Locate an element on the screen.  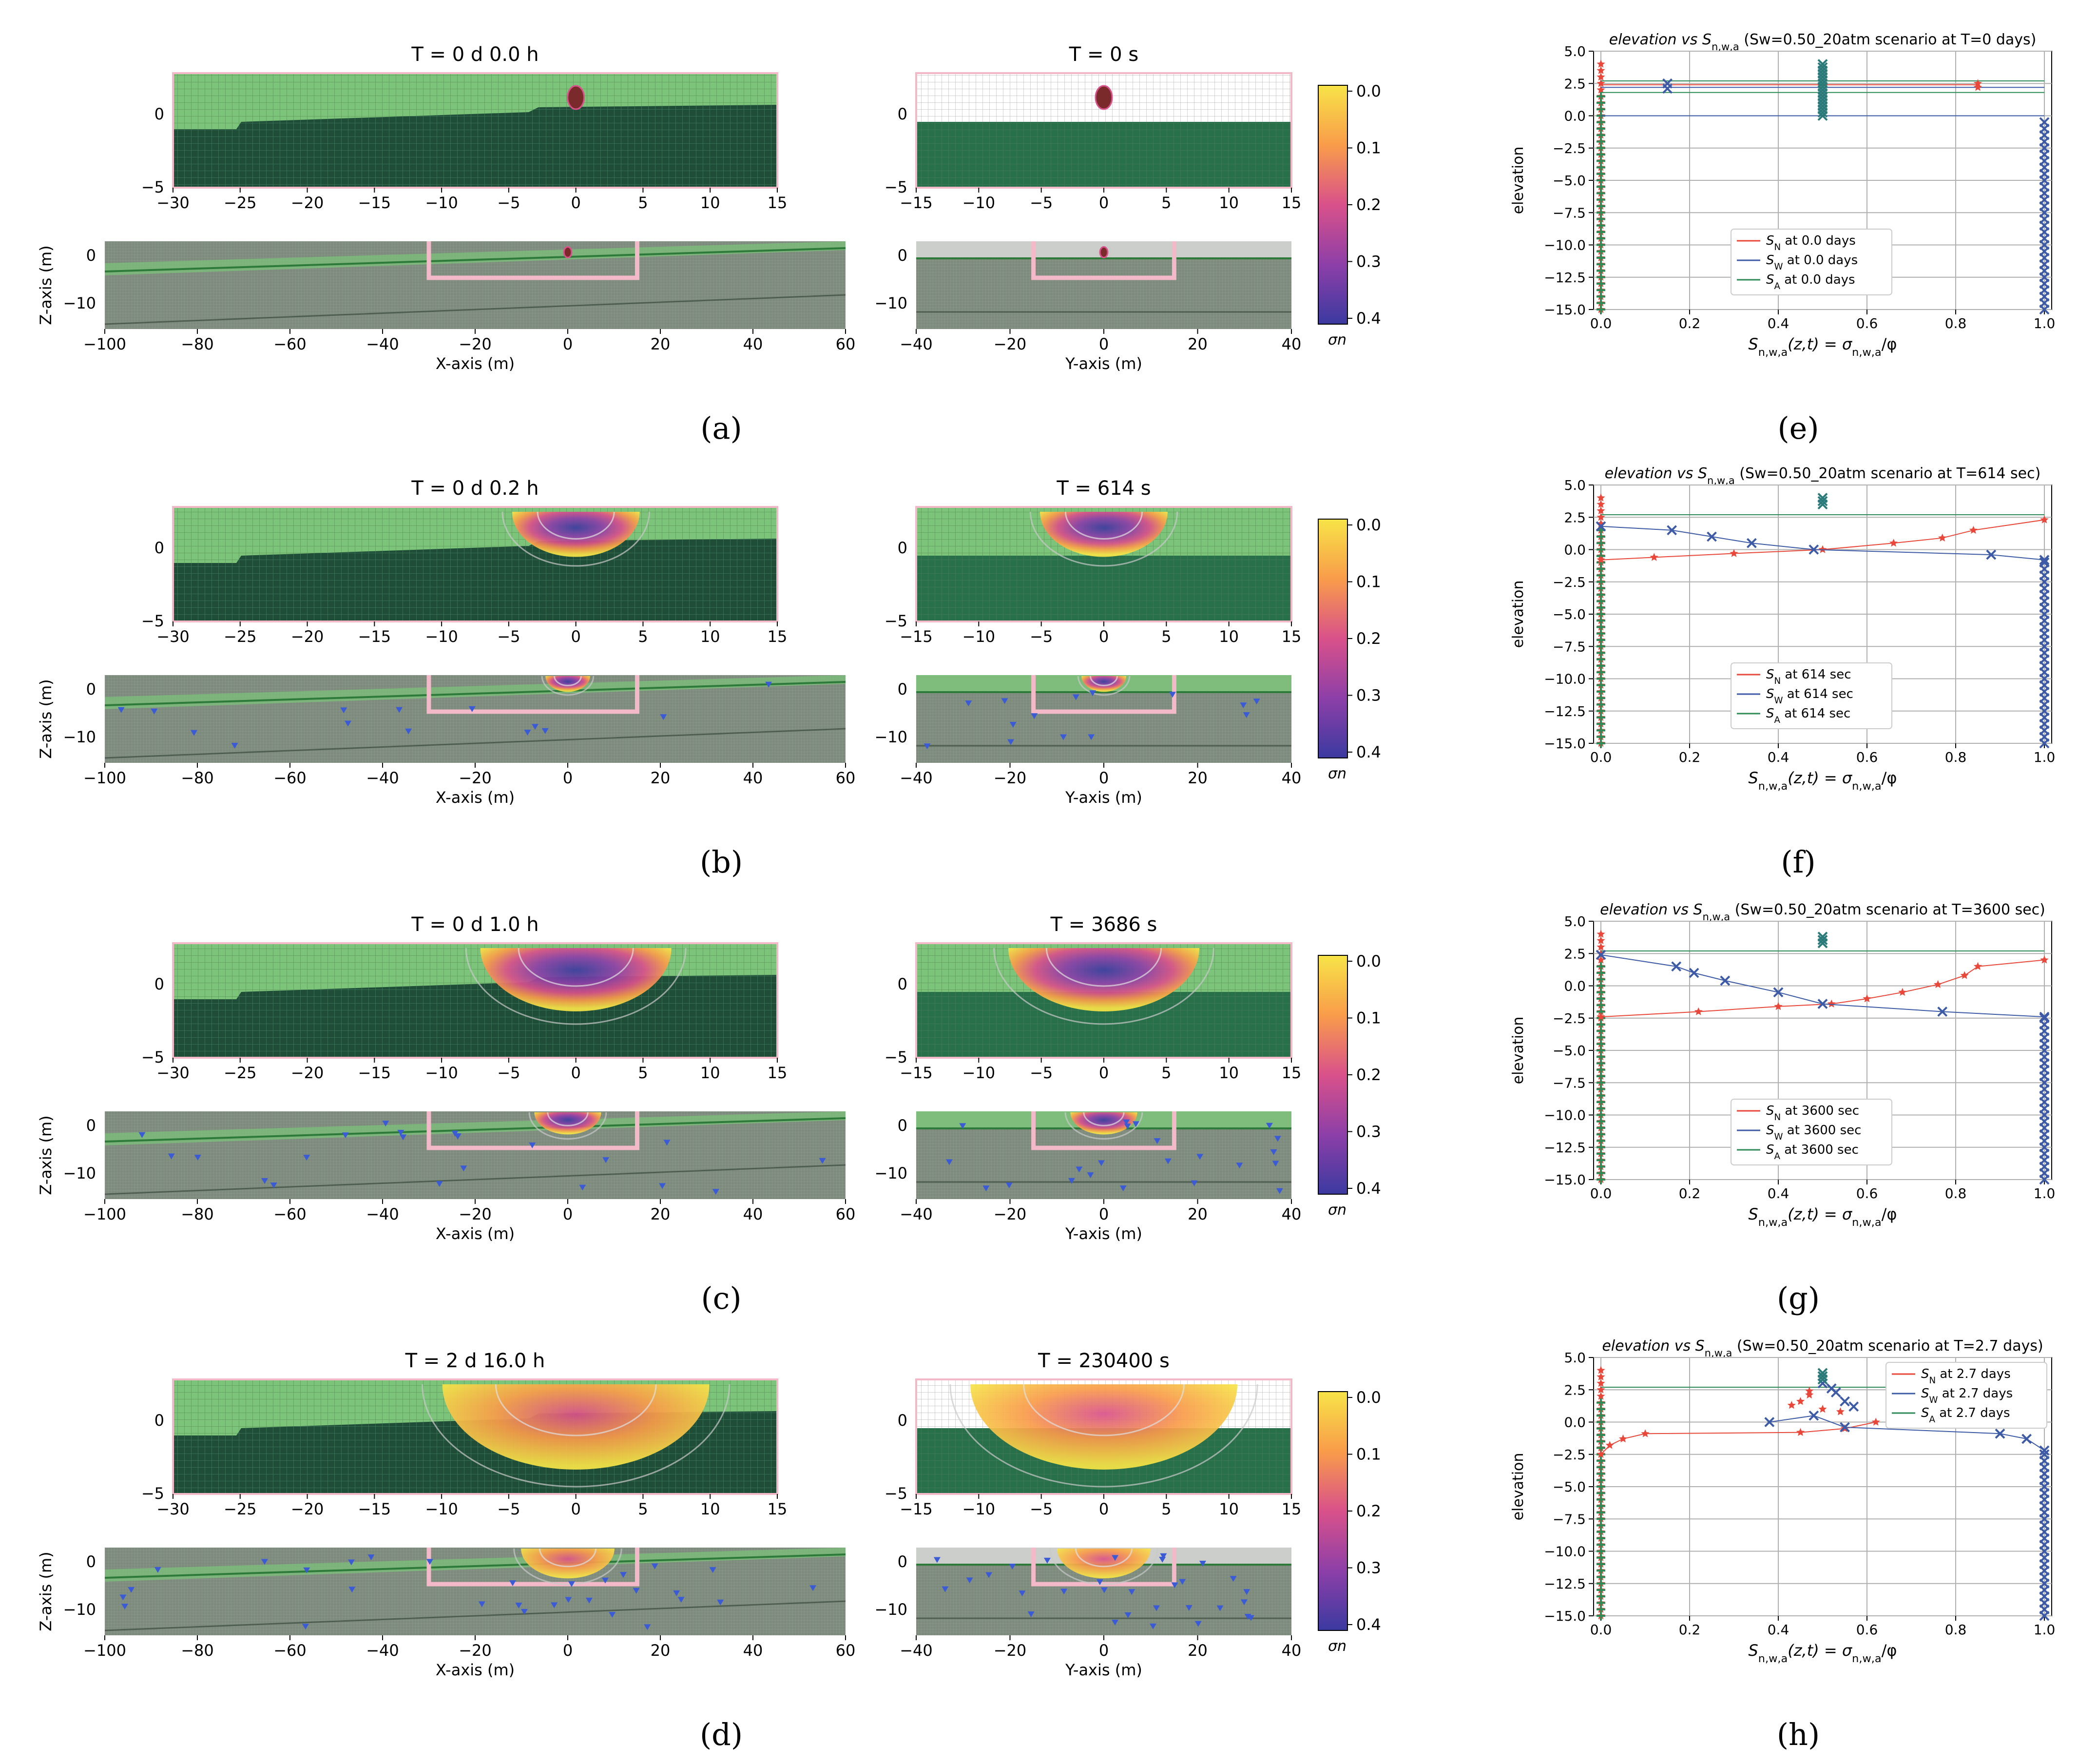
elev-xtick-label: 0.6 is located at coordinates (1867, 323).